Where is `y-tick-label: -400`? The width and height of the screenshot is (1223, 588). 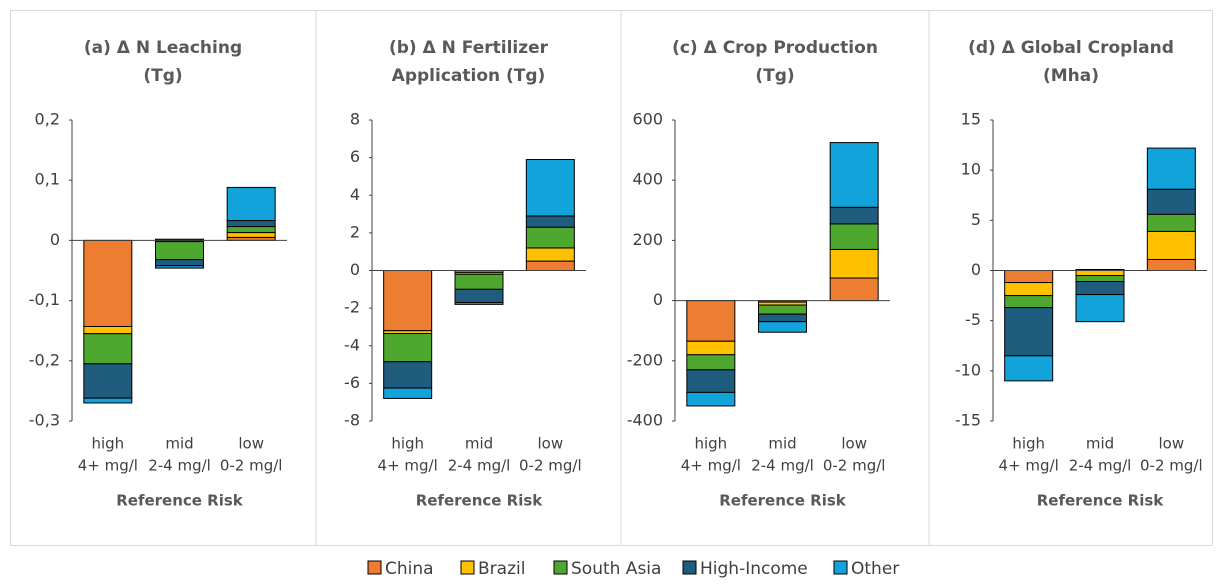
y-tick-label: -400 is located at coordinates (645, 420).